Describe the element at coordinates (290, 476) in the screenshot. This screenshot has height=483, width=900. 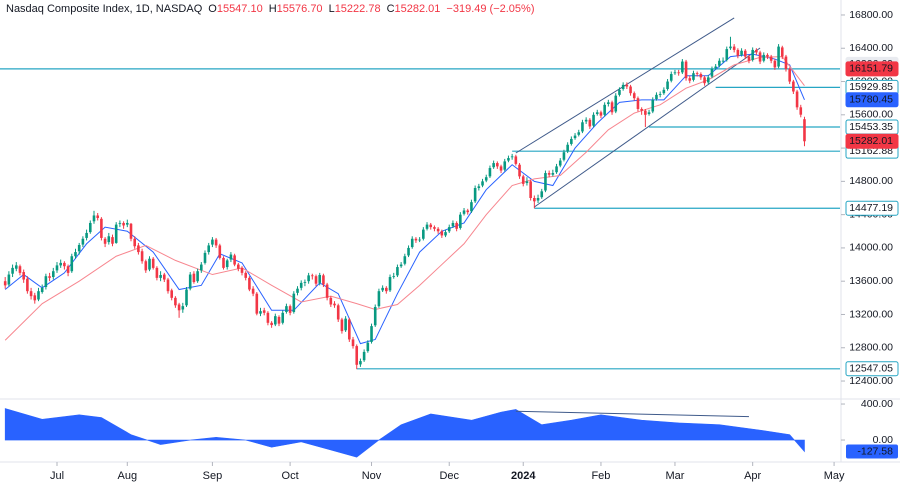
I see `x-tick-label: Oct` at that location.